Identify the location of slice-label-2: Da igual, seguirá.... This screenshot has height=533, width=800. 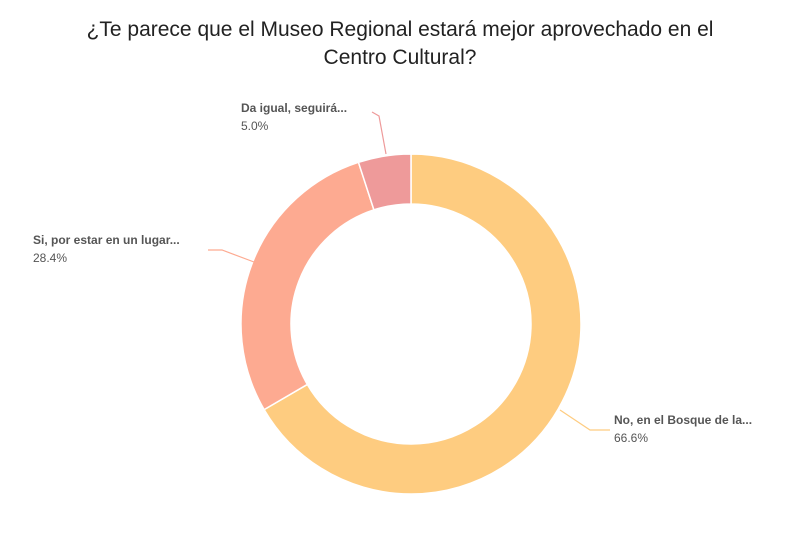
(294, 108).